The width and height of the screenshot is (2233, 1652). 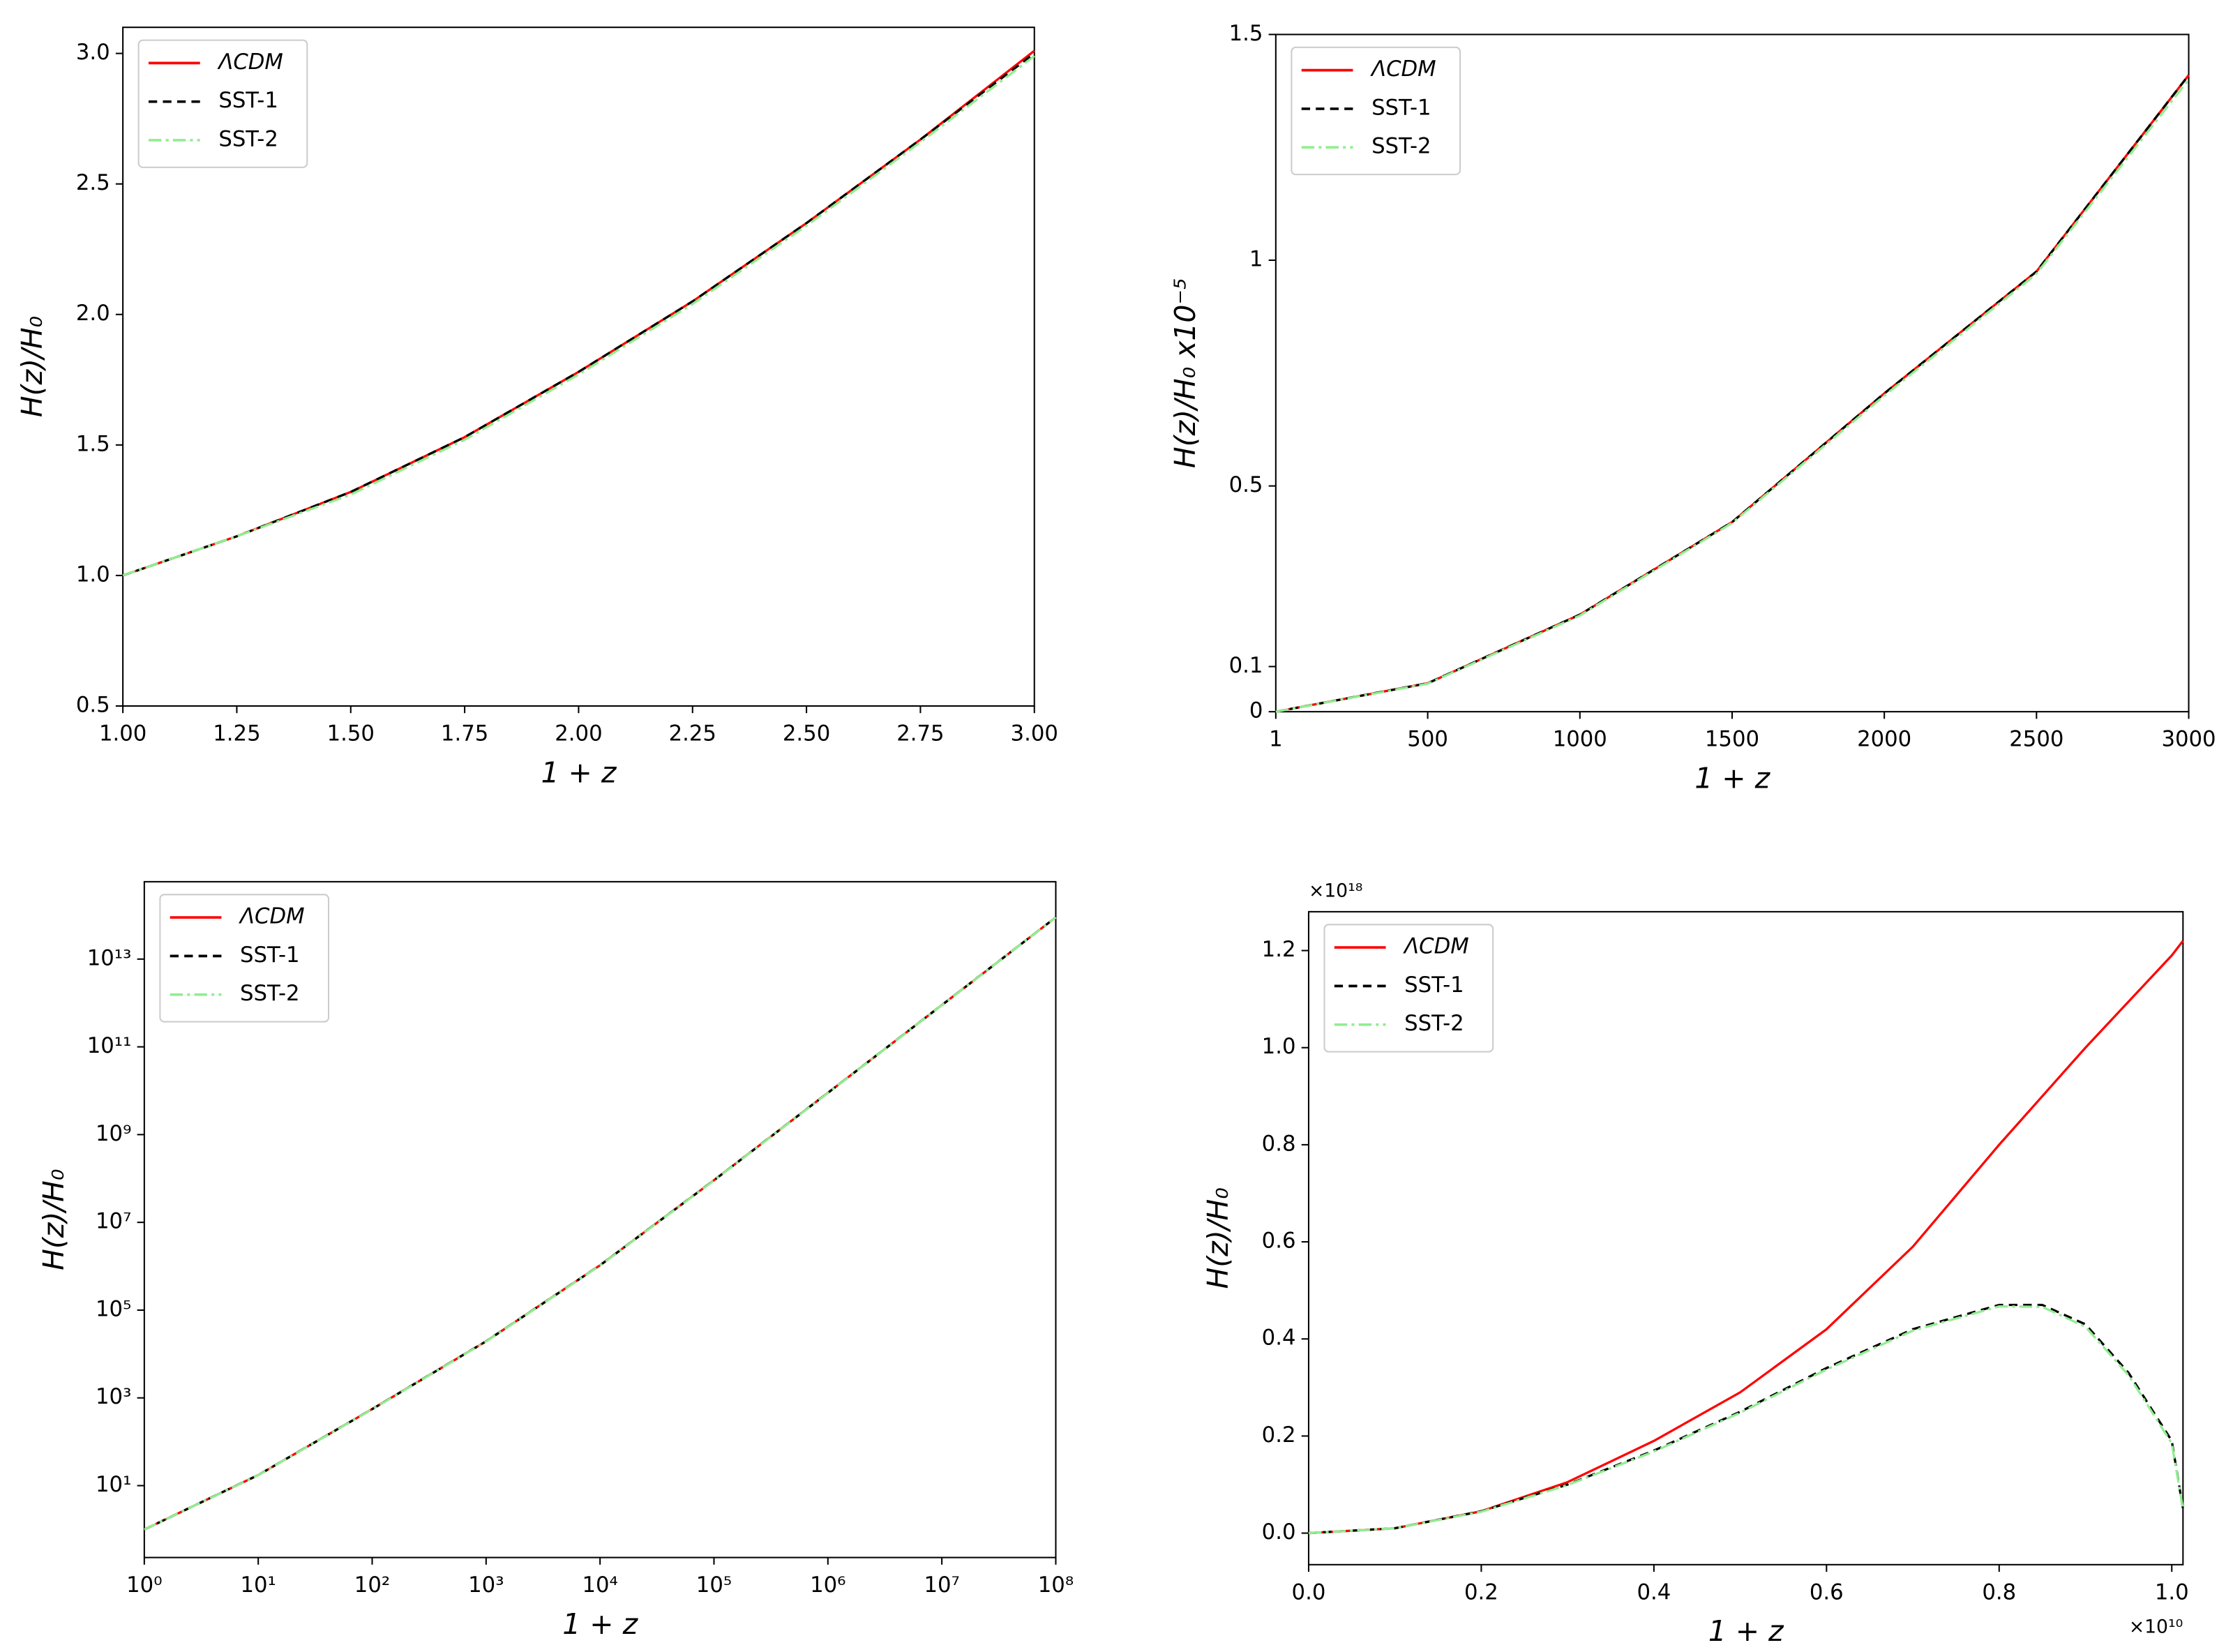 What do you see at coordinates (692, 733) in the screenshot?
I see `x-tick-label: 2.25` at bounding box center [692, 733].